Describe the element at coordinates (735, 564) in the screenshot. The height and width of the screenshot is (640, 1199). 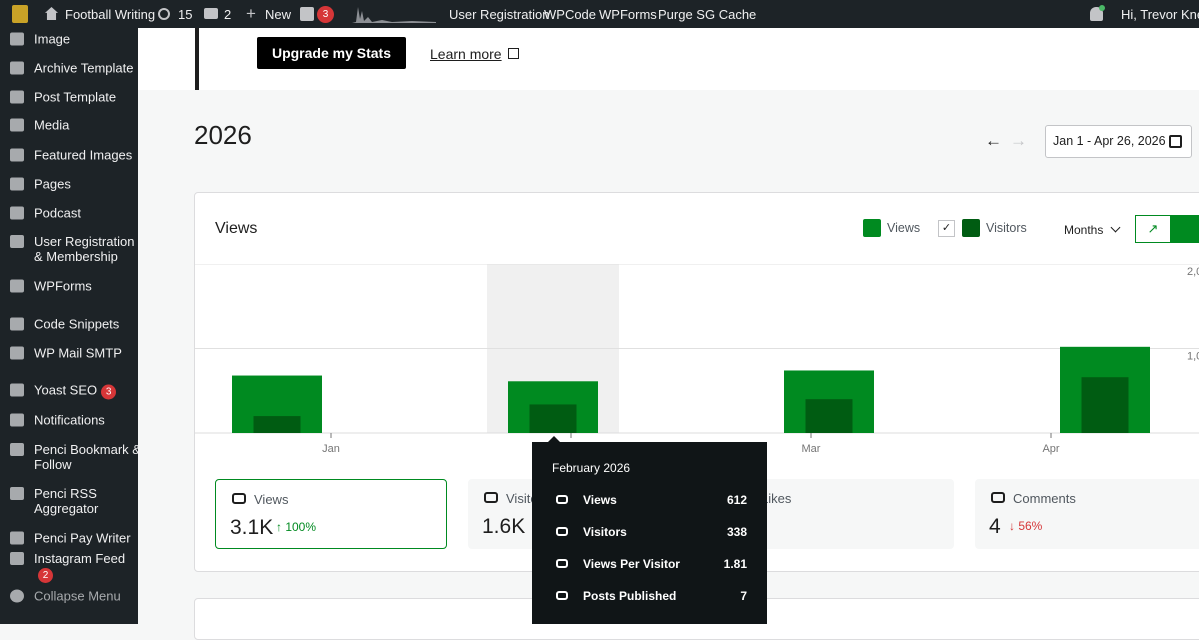
I see `tooltip-value: 1.81` at that location.